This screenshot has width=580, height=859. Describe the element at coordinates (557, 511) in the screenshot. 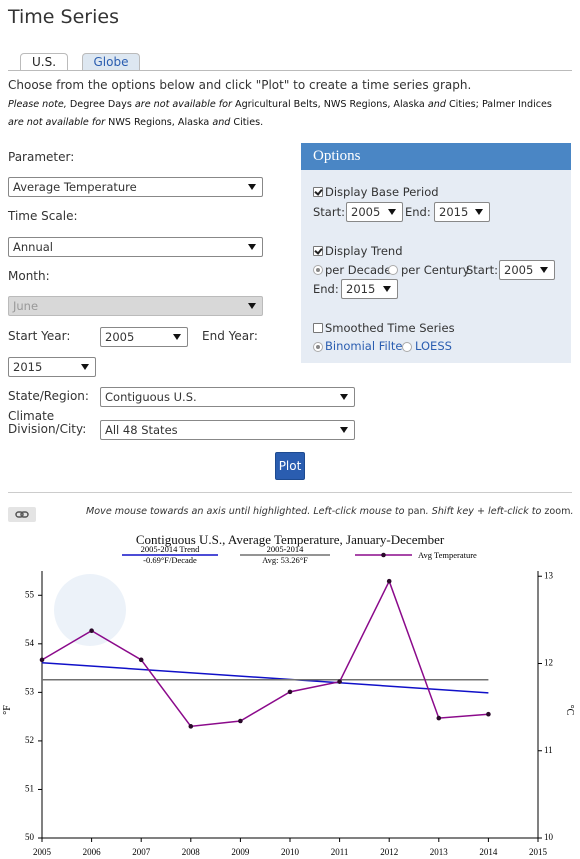

I see `text-segment: zoom` at that location.